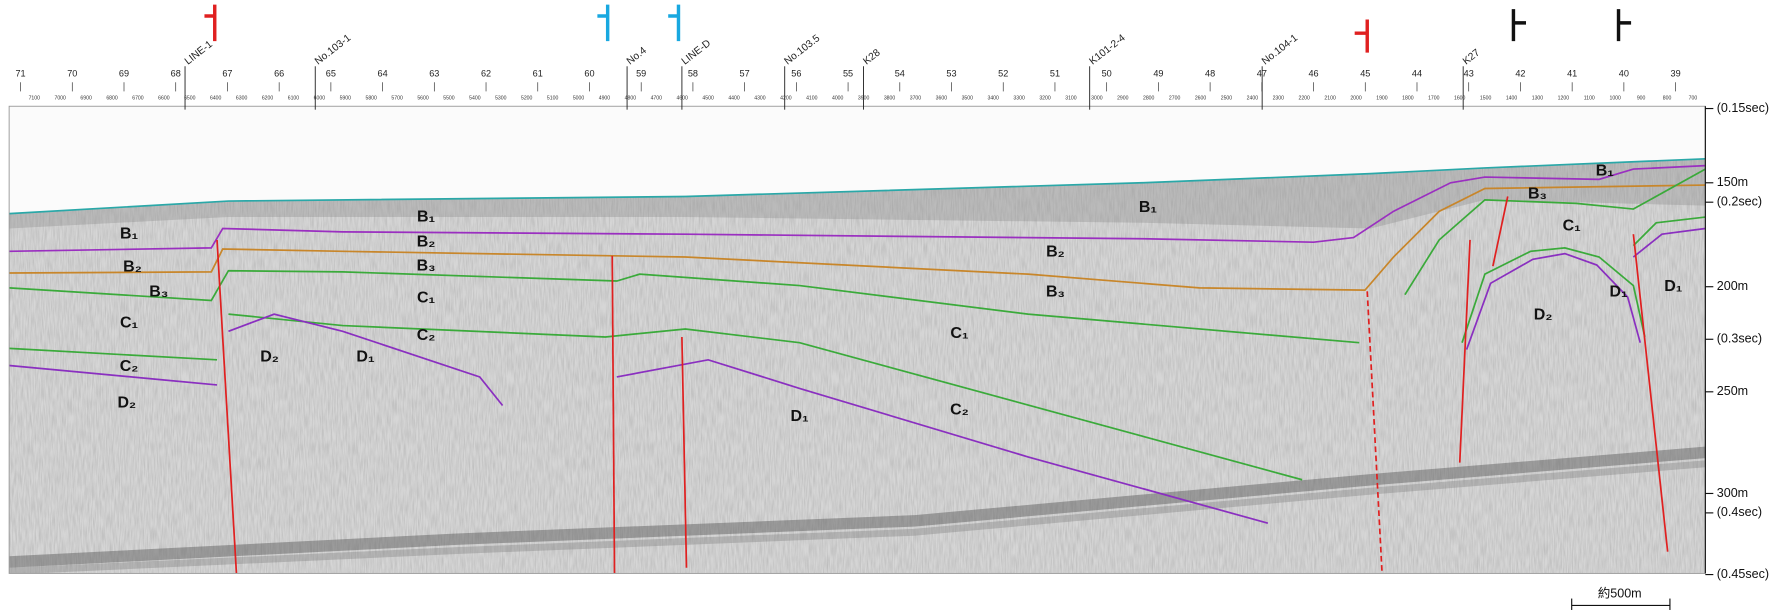 The width and height of the screenshot is (1791, 615). What do you see at coordinates (1732, 391) in the screenshot?
I see `depth-label: 250m` at bounding box center [1732, 391].